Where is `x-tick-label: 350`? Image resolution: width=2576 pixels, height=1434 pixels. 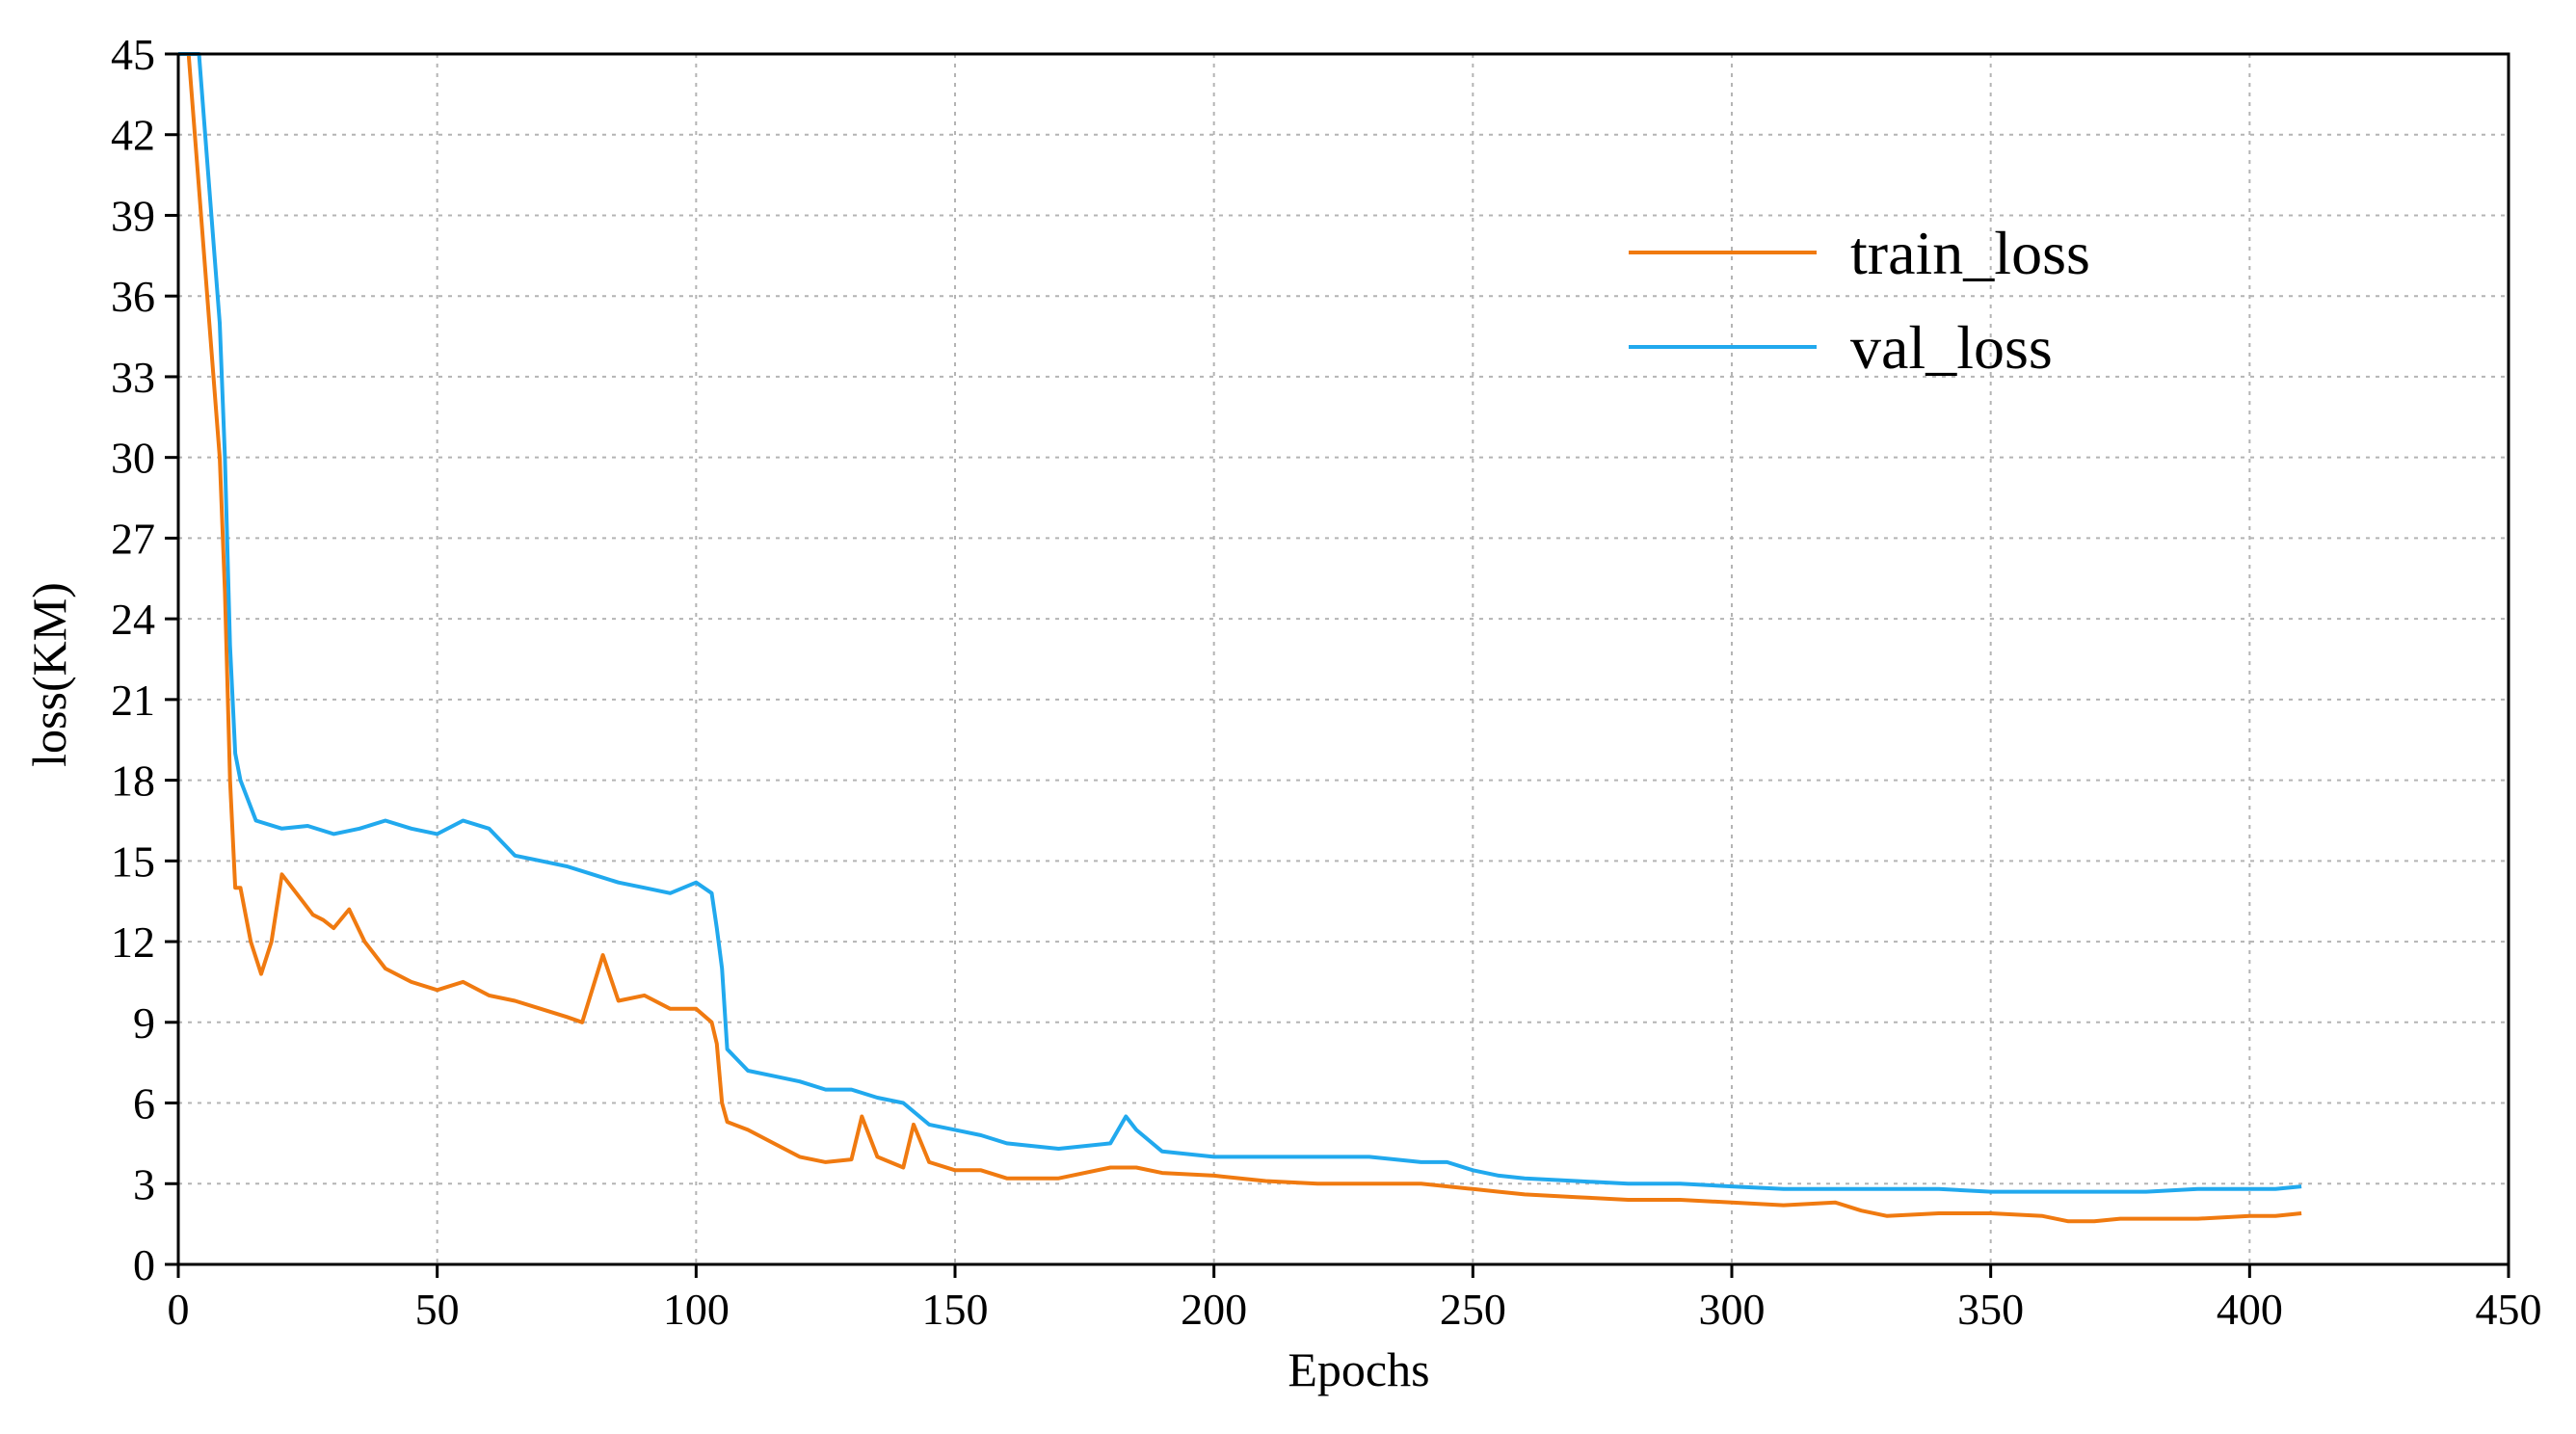
x-tick-label: 350 is located at coordinates (1991, 1310).